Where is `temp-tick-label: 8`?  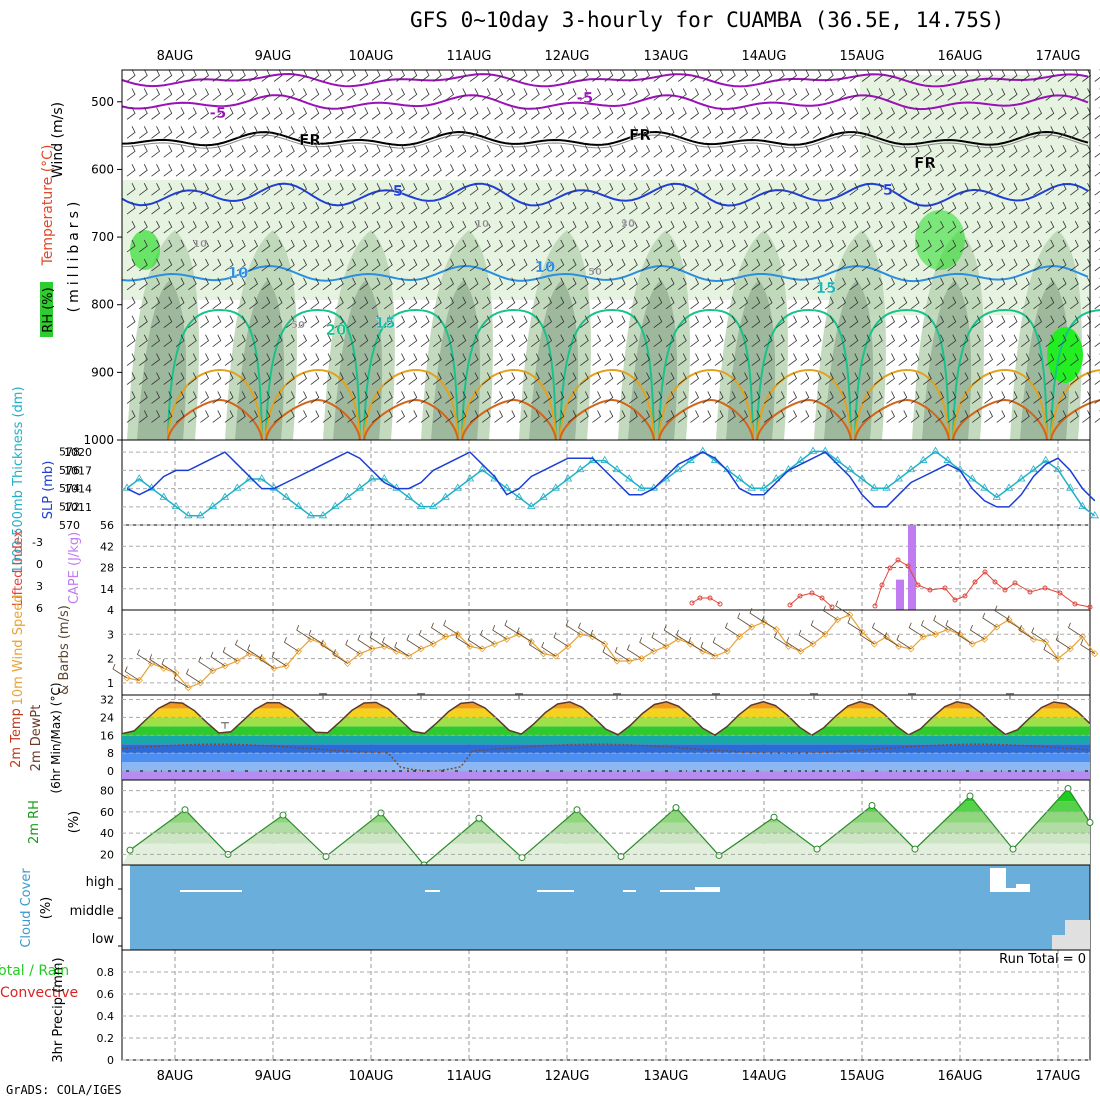 temp-tick-label: 8 is located at coordinates (110, 753).